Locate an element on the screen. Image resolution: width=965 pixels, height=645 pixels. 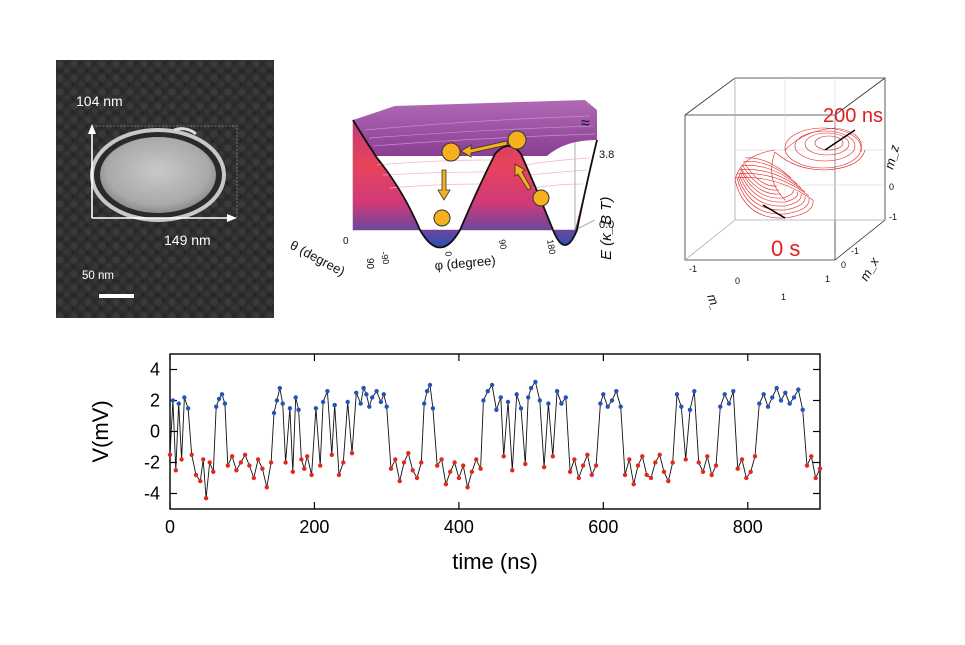
x-tick-label: 400 is located at coordinates (459, 527).